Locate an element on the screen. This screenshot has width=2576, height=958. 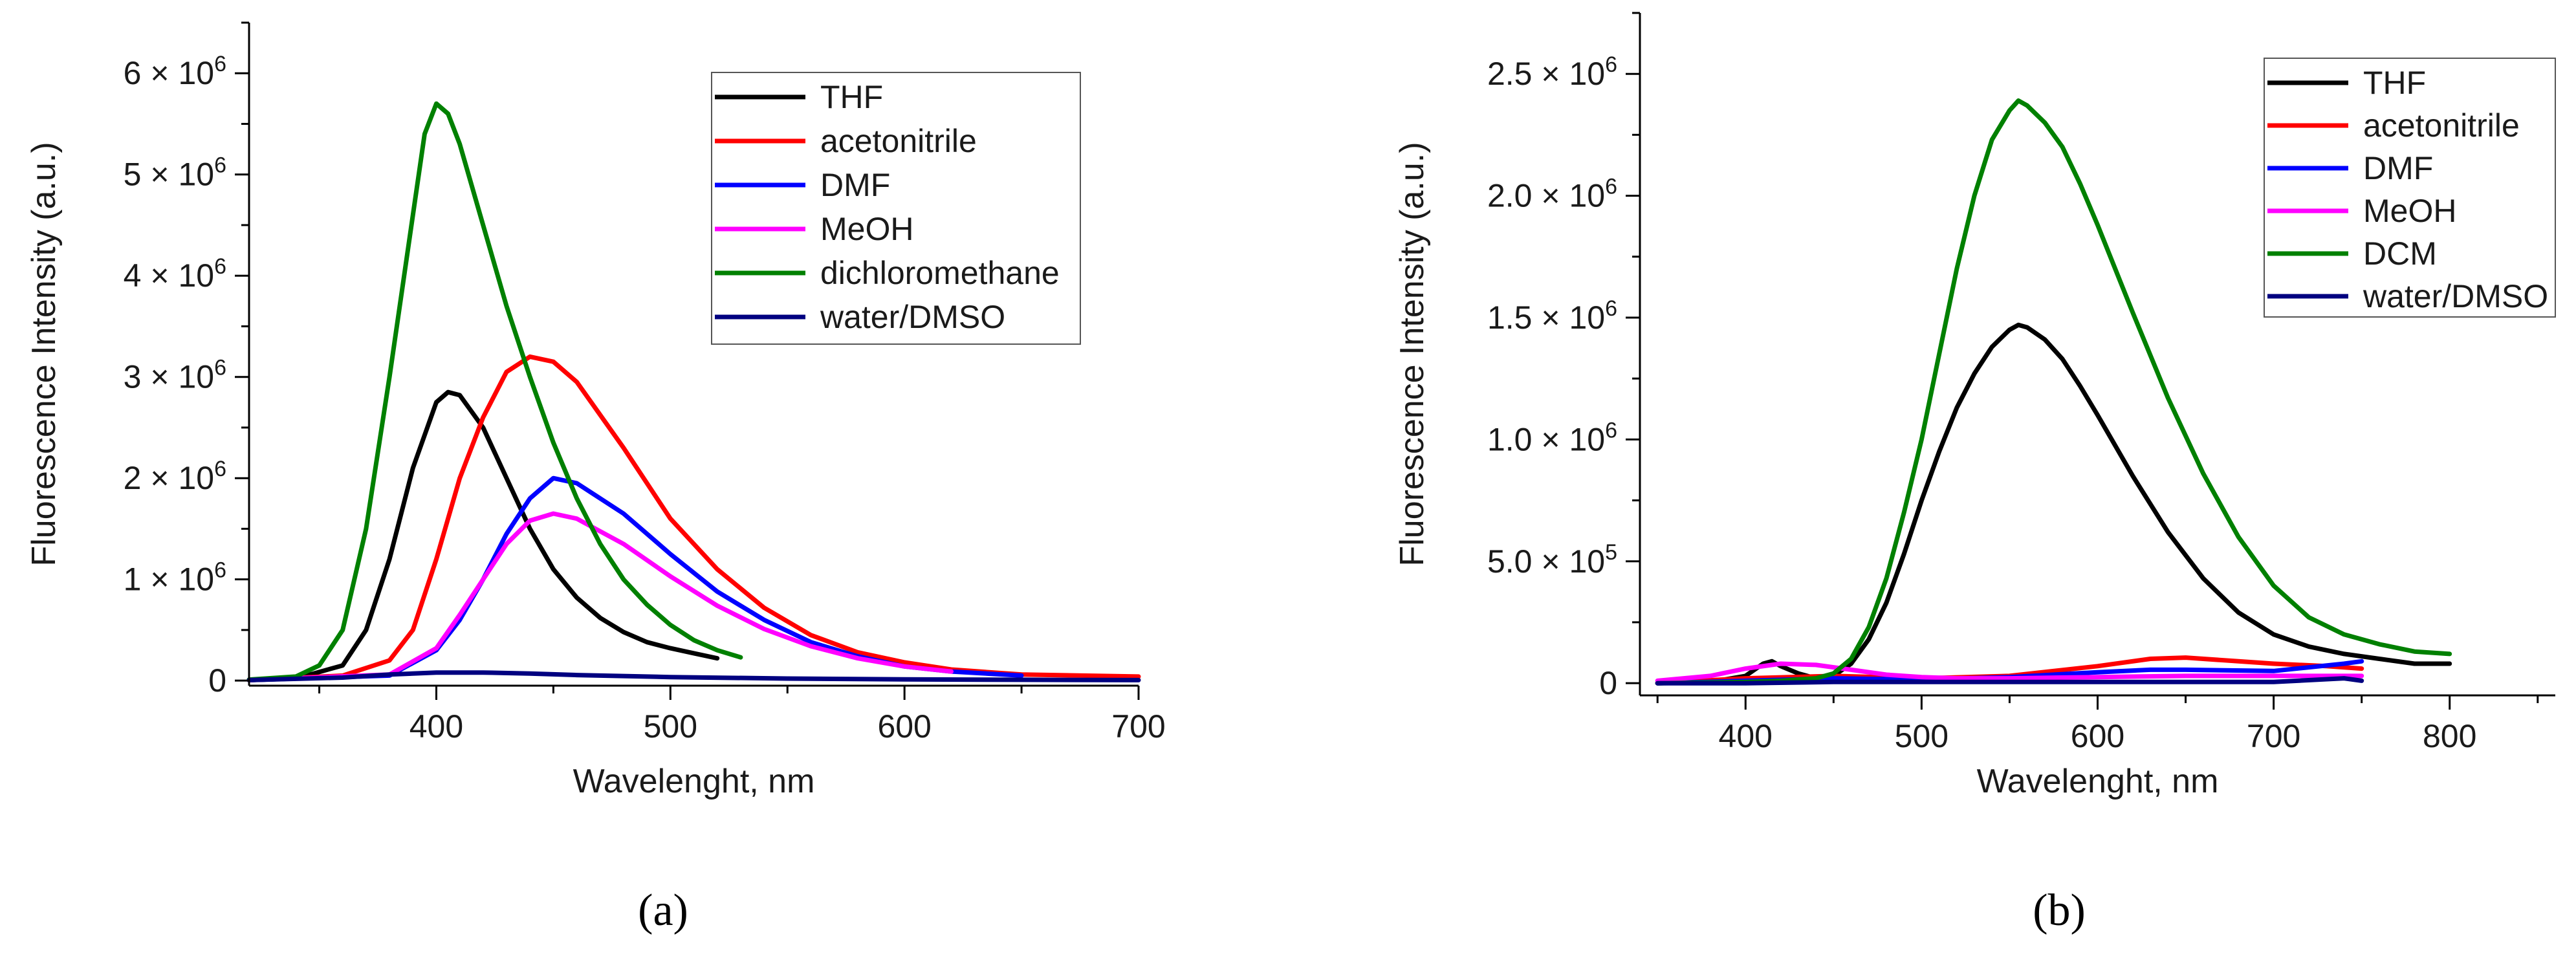
panel-label: (b) is located at coordinates (2059, 910).